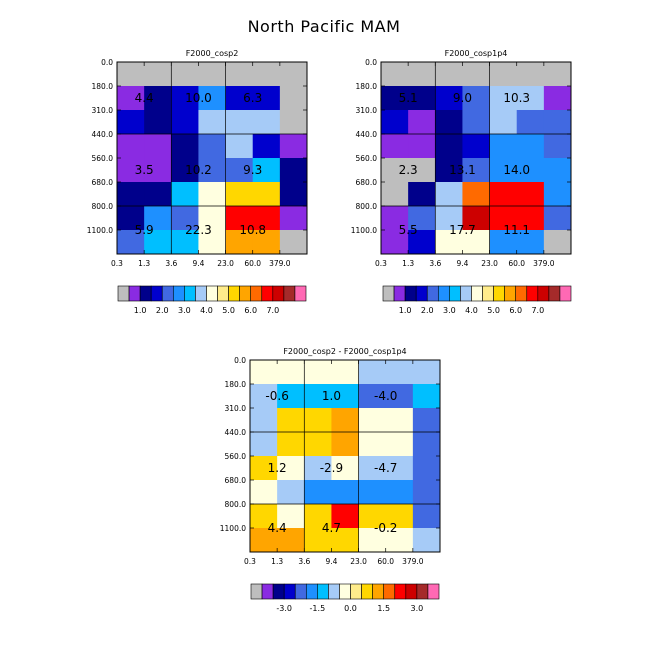 Image resolution: width=648 pixels, height=648 pixels. Describe the element at coordinates (331, 468) in the screenshot. I see `cell-value-label: -2.9` at that location.